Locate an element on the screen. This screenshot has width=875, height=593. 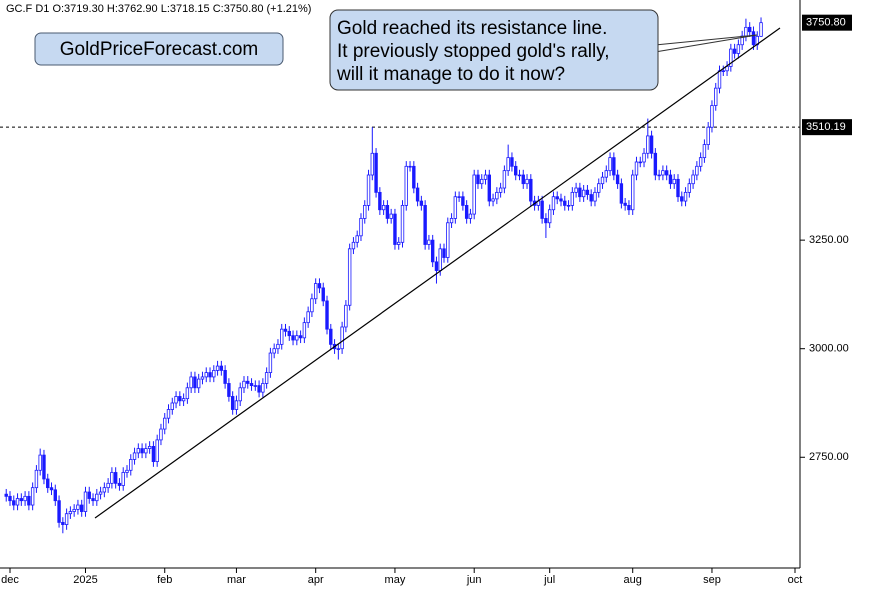
level-label-box is located at coordinates (827, 127).